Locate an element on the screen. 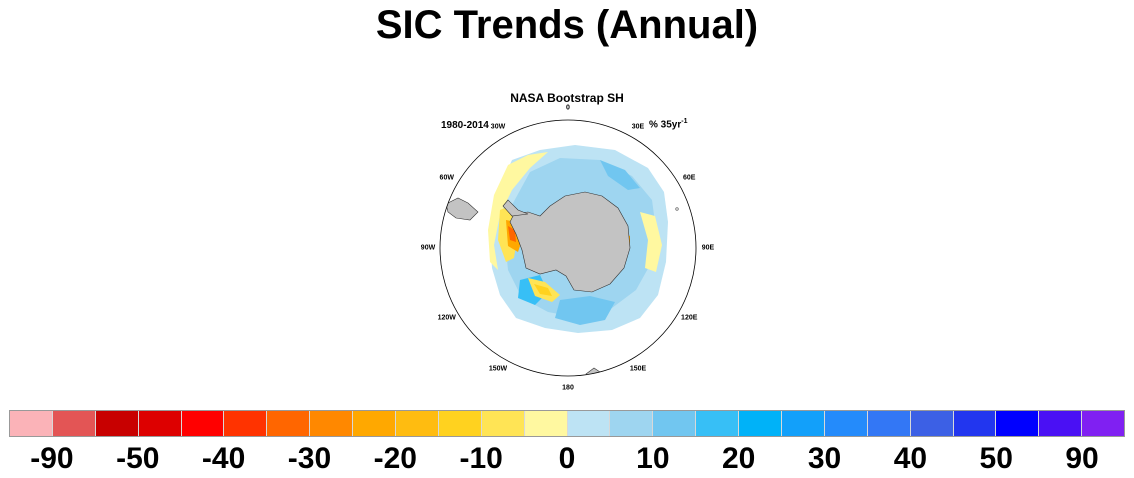 The height and width of the screenshot is (478, 1134). longitude-label: 180 is located at coordinates (568, 388).